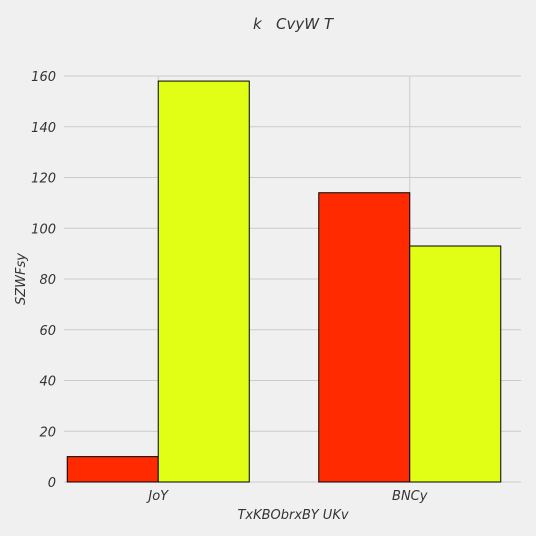 The height and width of the screenshot is (536, 536). I want to click on y-tick-label: 160, so click(43, 77).